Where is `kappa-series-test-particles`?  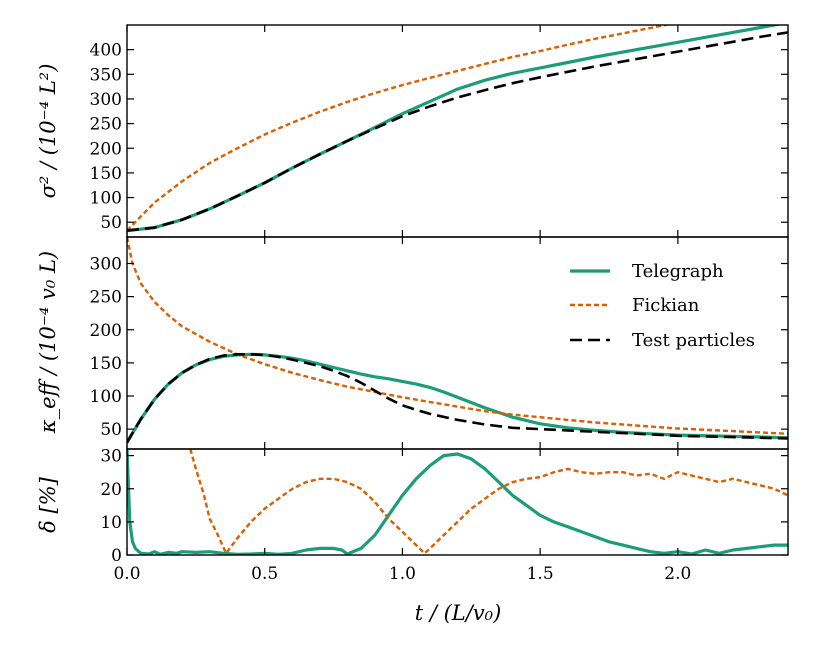 kappa-series-test-particles is located at coordinates (457, 398).